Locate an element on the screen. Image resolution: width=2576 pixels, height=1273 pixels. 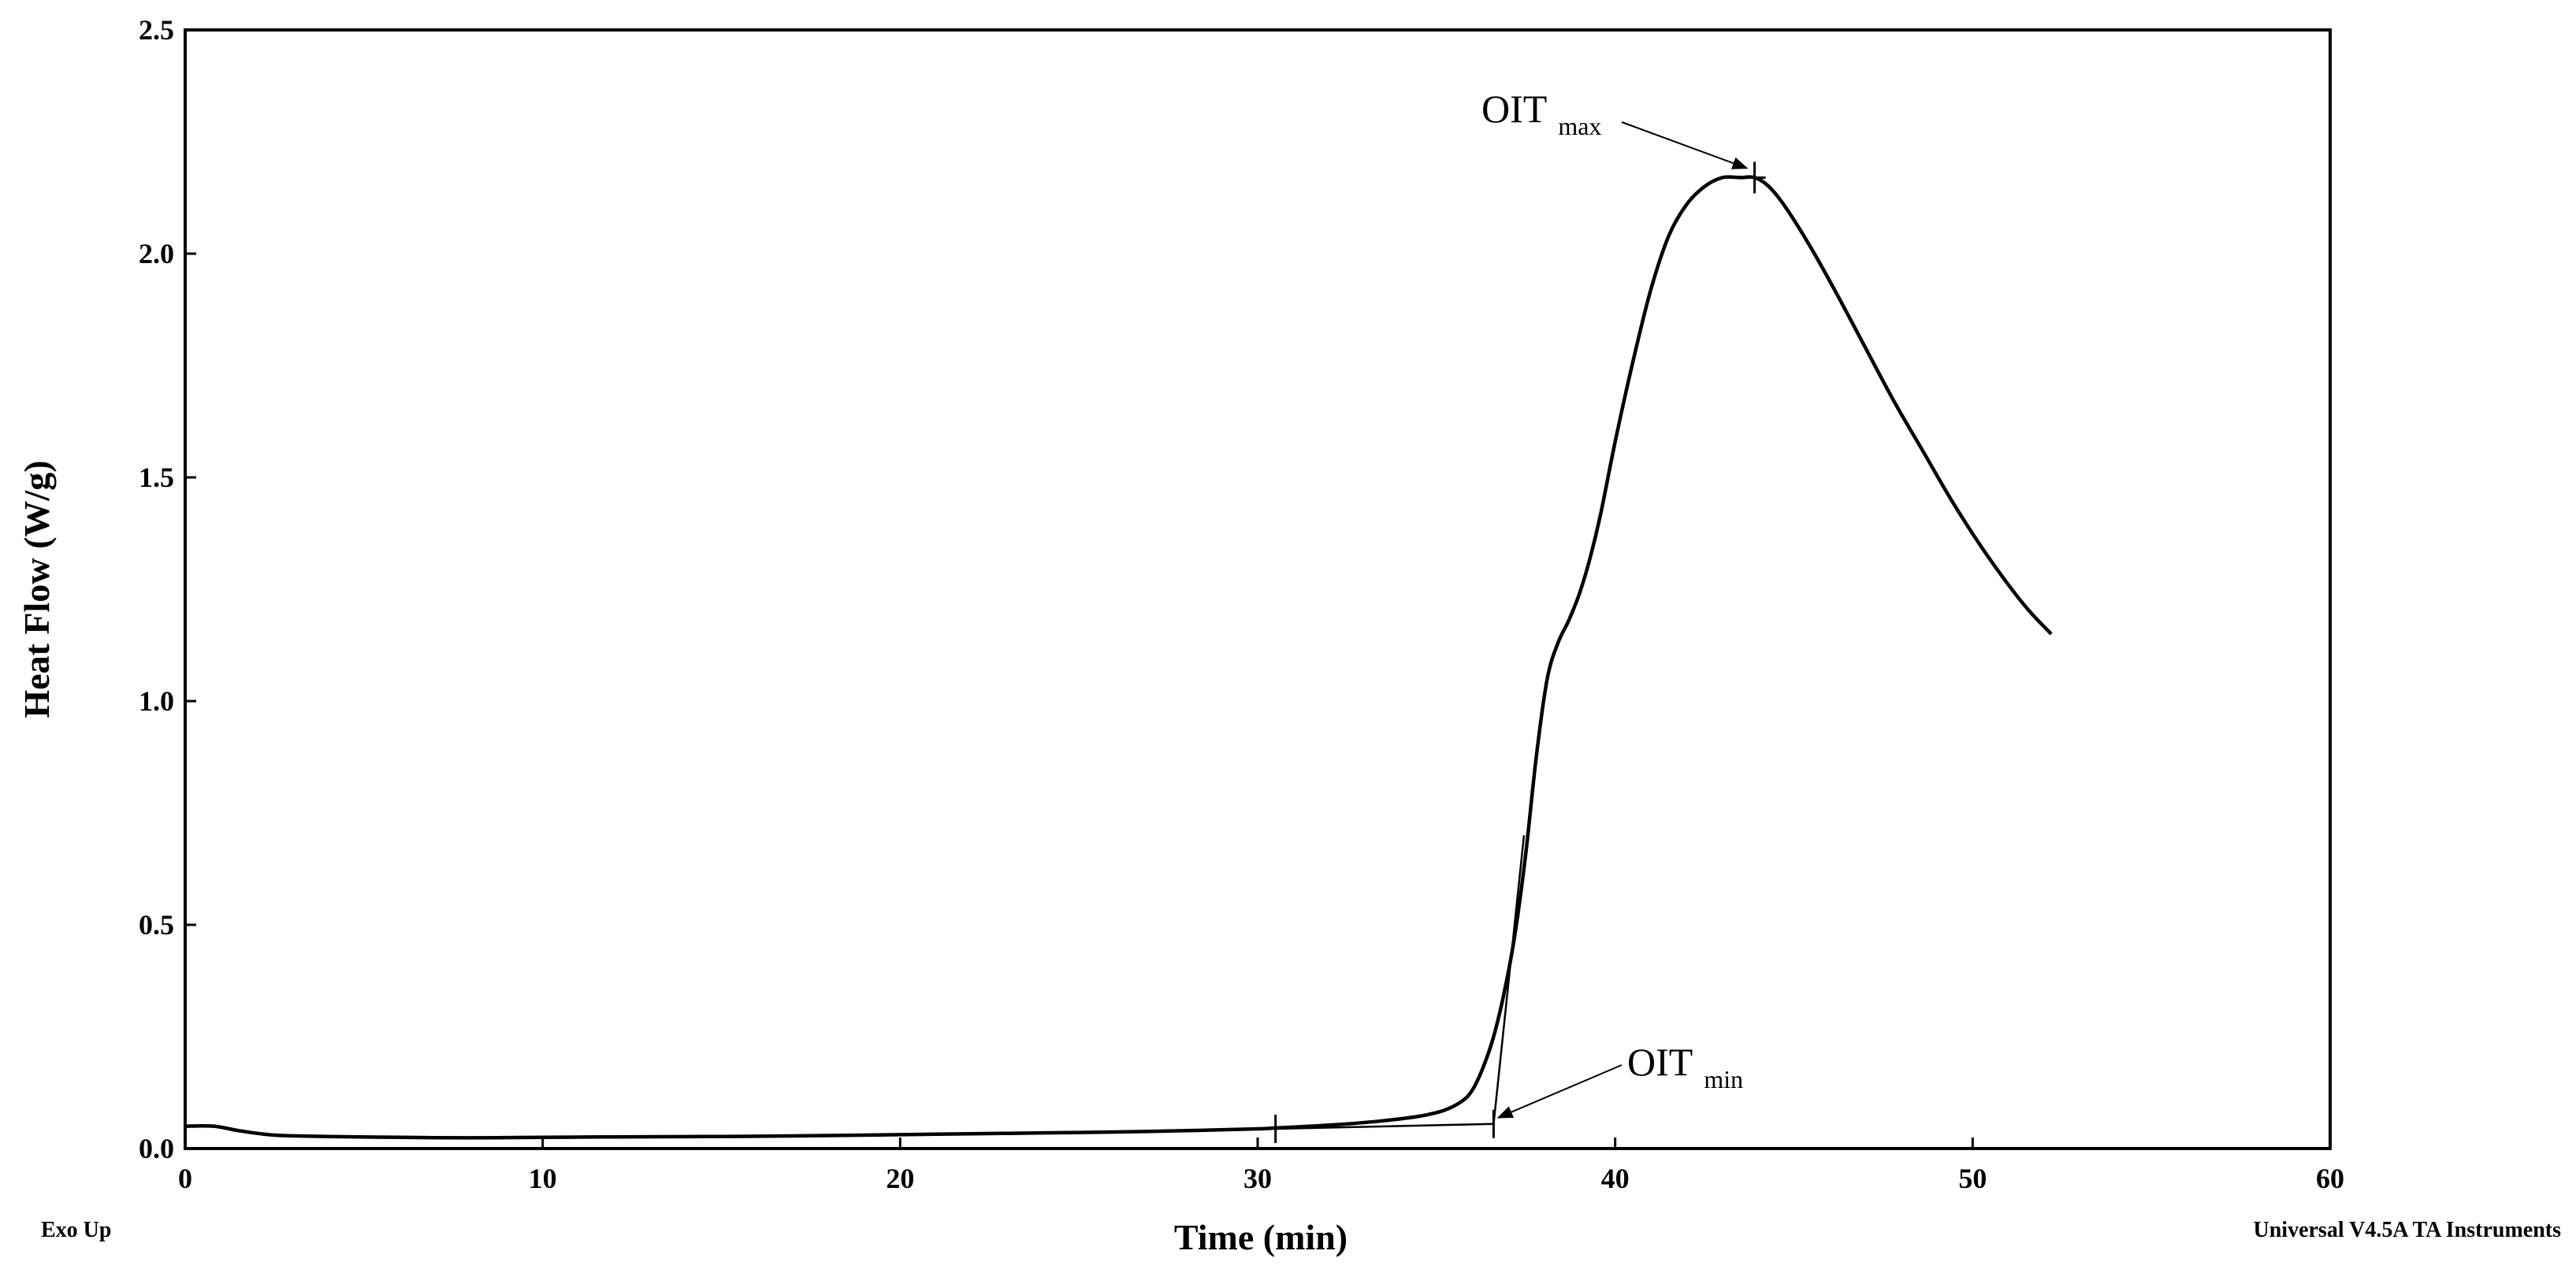
y-tick-label: 2.5 is located at coordinates (156, 30).